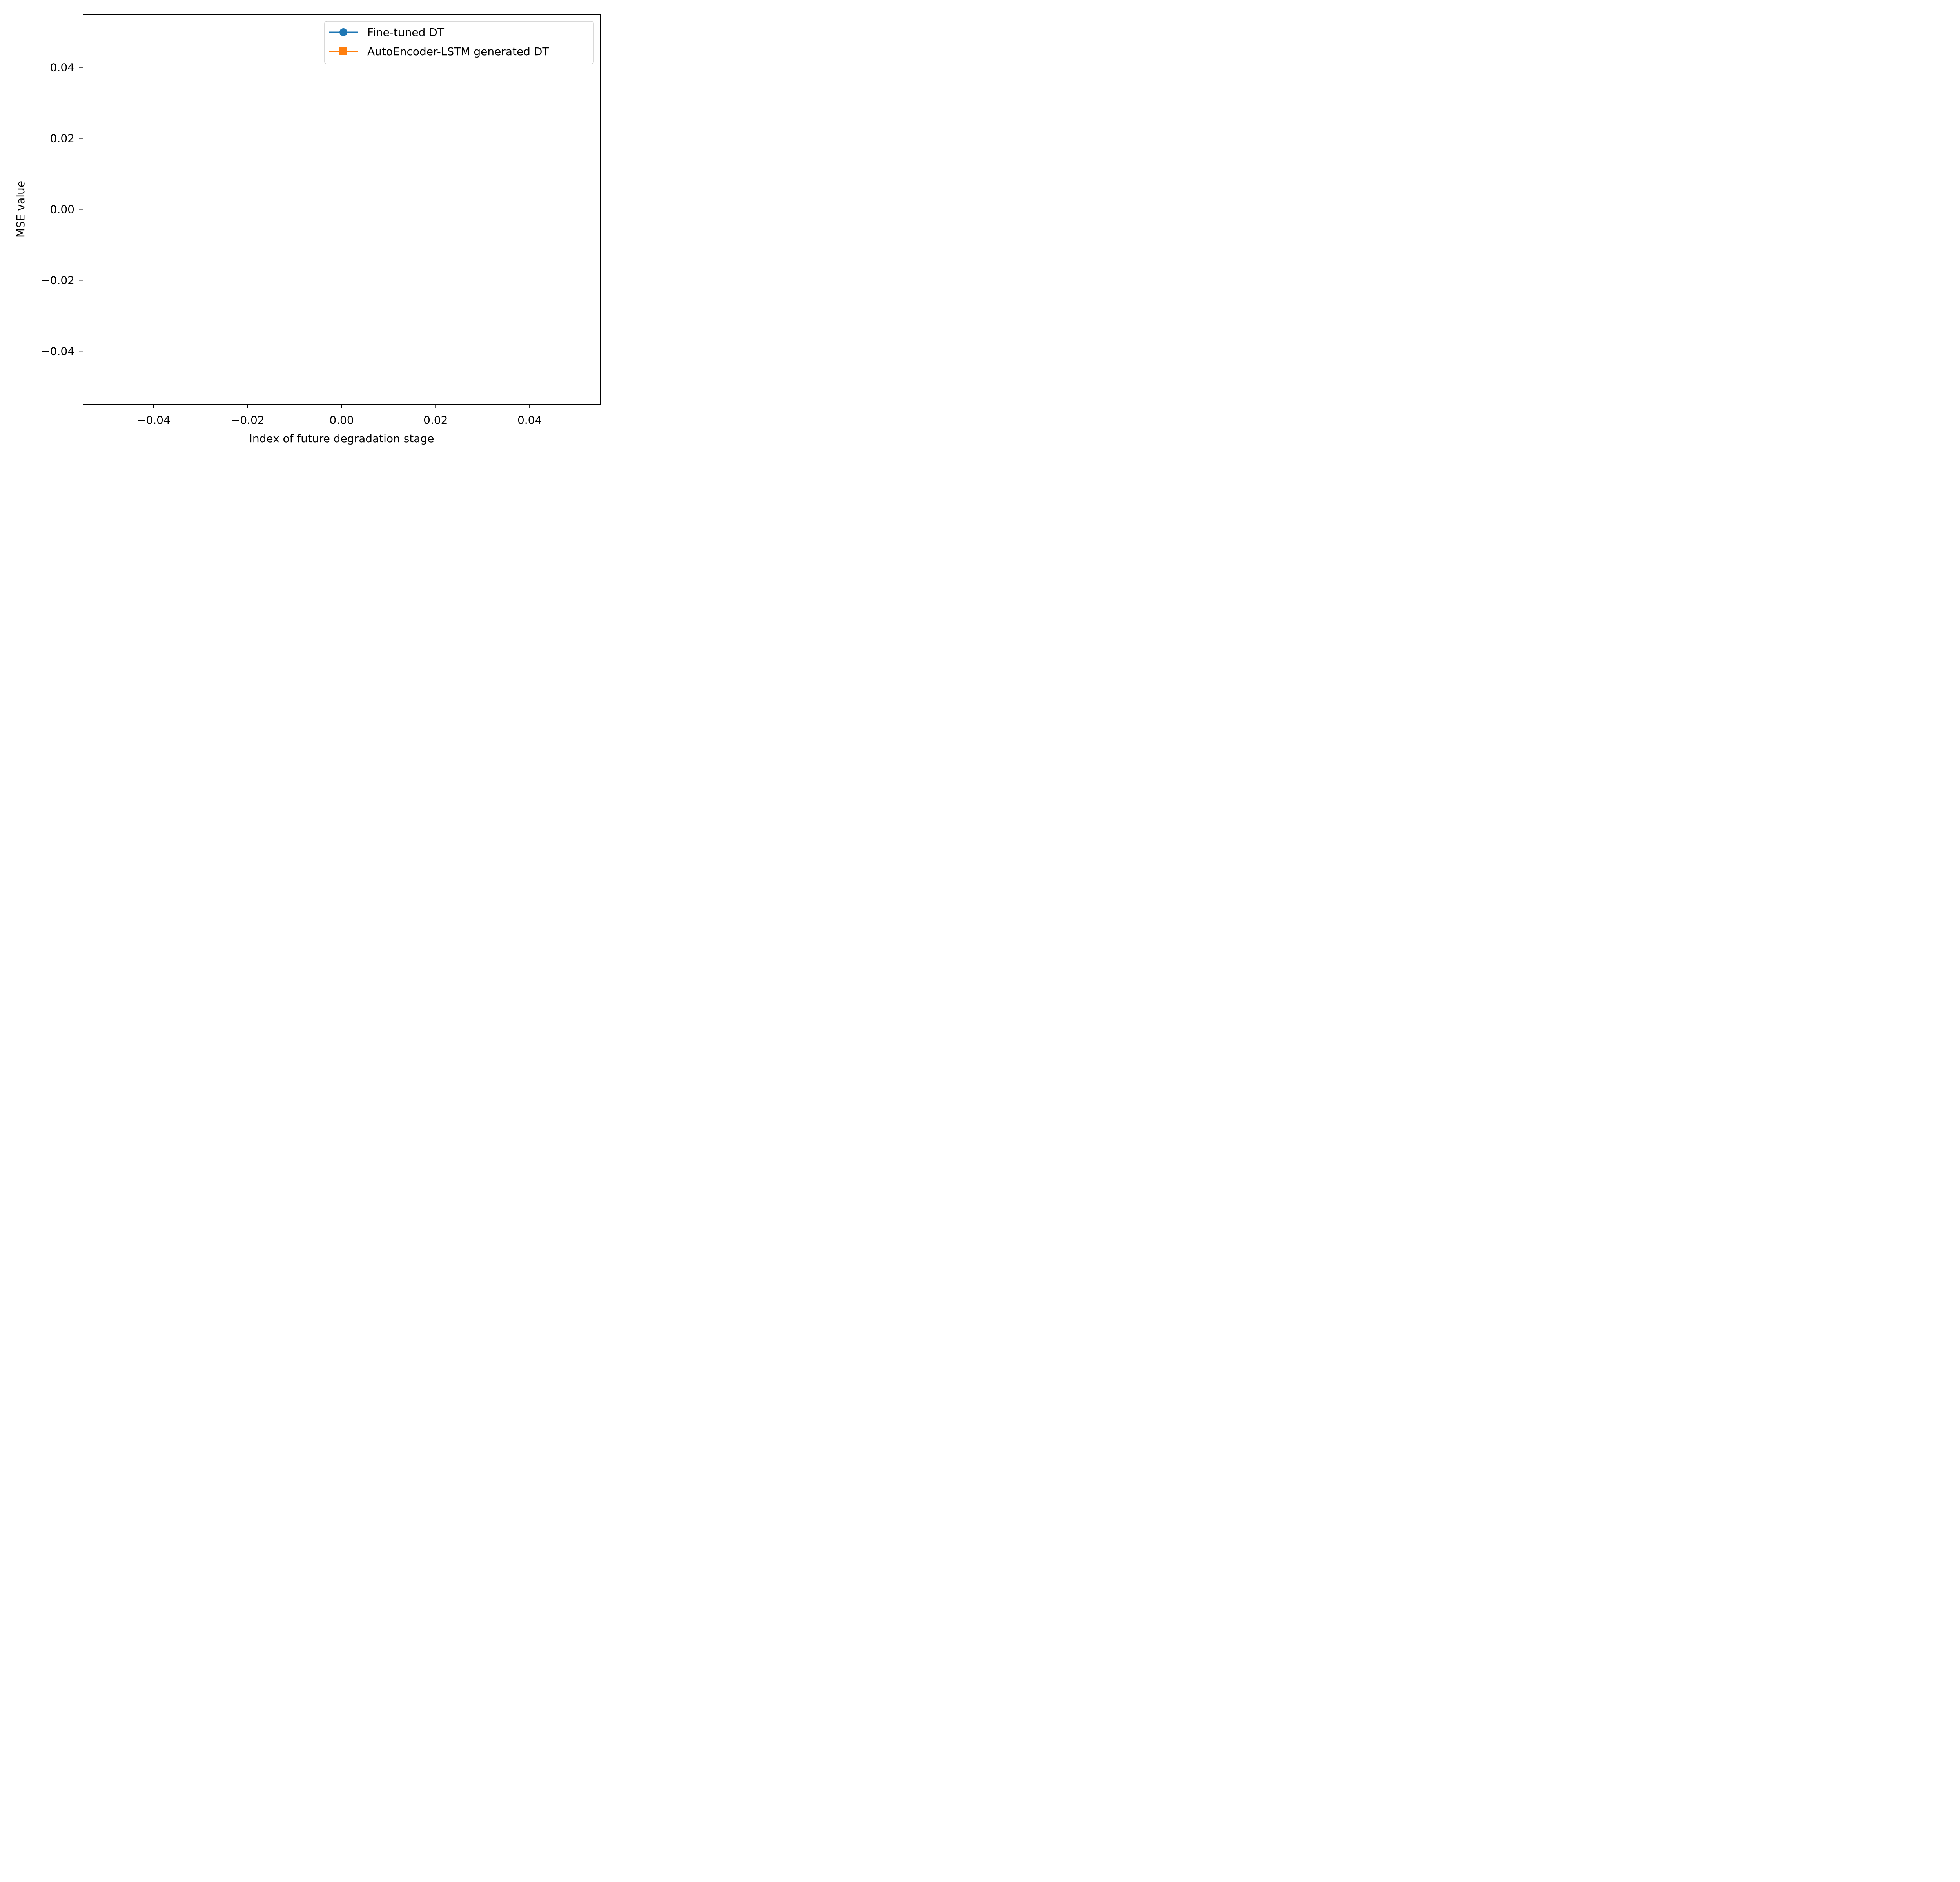 The image size is (1960, 1882). I want to click on y-tick-label: 0.04, so click(62, 67).